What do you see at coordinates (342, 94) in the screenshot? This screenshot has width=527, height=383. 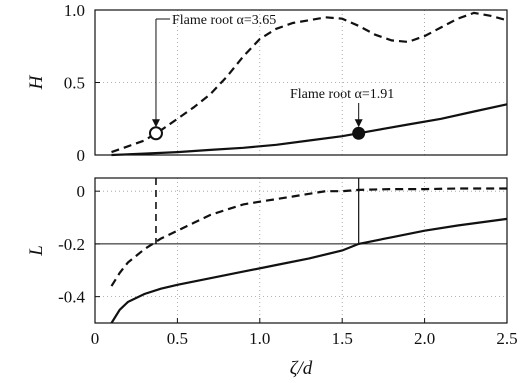 I see `annotation-label: Flame root α=1.91` at bounding box center [342, 94].